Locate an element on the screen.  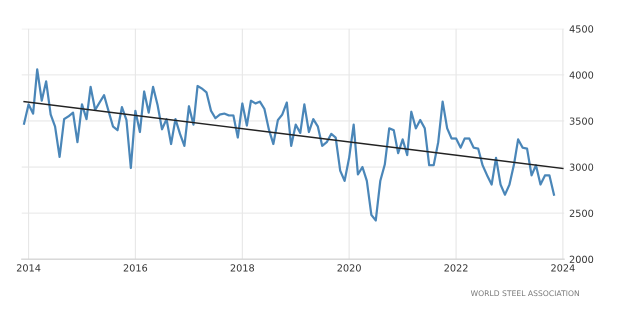
y-tick-label: 3500 is located at coordinates (582, 121).